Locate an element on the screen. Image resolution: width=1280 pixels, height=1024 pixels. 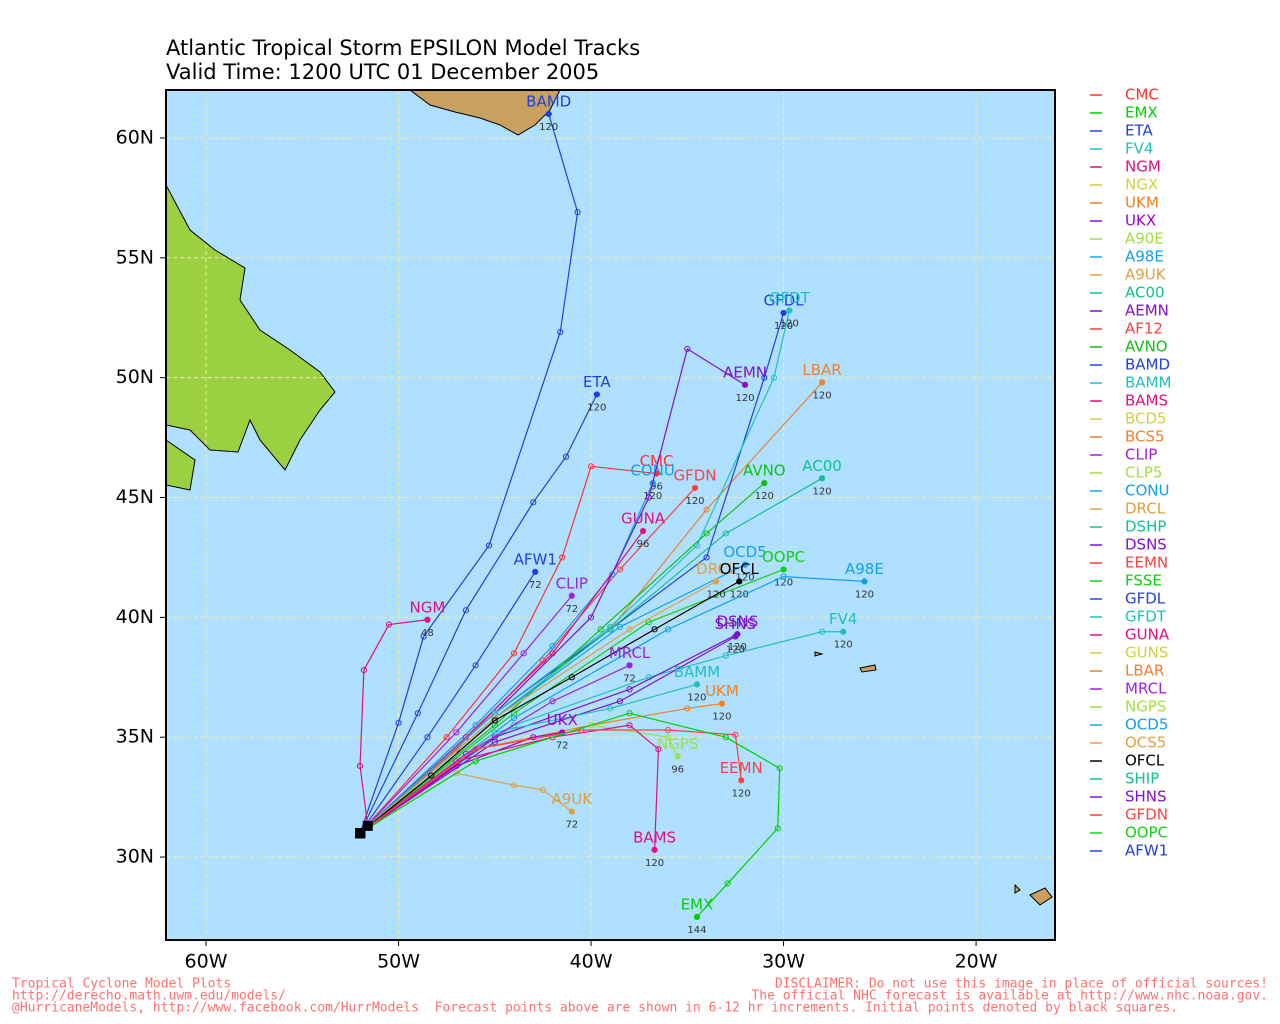
x-tick-label: 30W is located at coordinates (783, 962).